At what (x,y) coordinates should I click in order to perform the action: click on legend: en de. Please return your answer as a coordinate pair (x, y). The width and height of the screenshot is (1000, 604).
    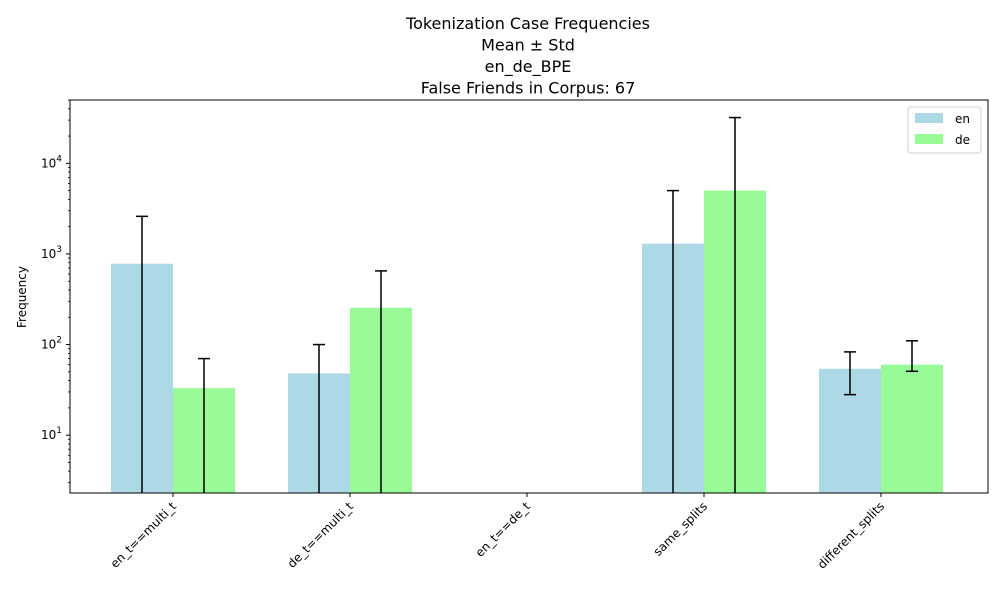
    Looking at the image, I should click on (944, 130).